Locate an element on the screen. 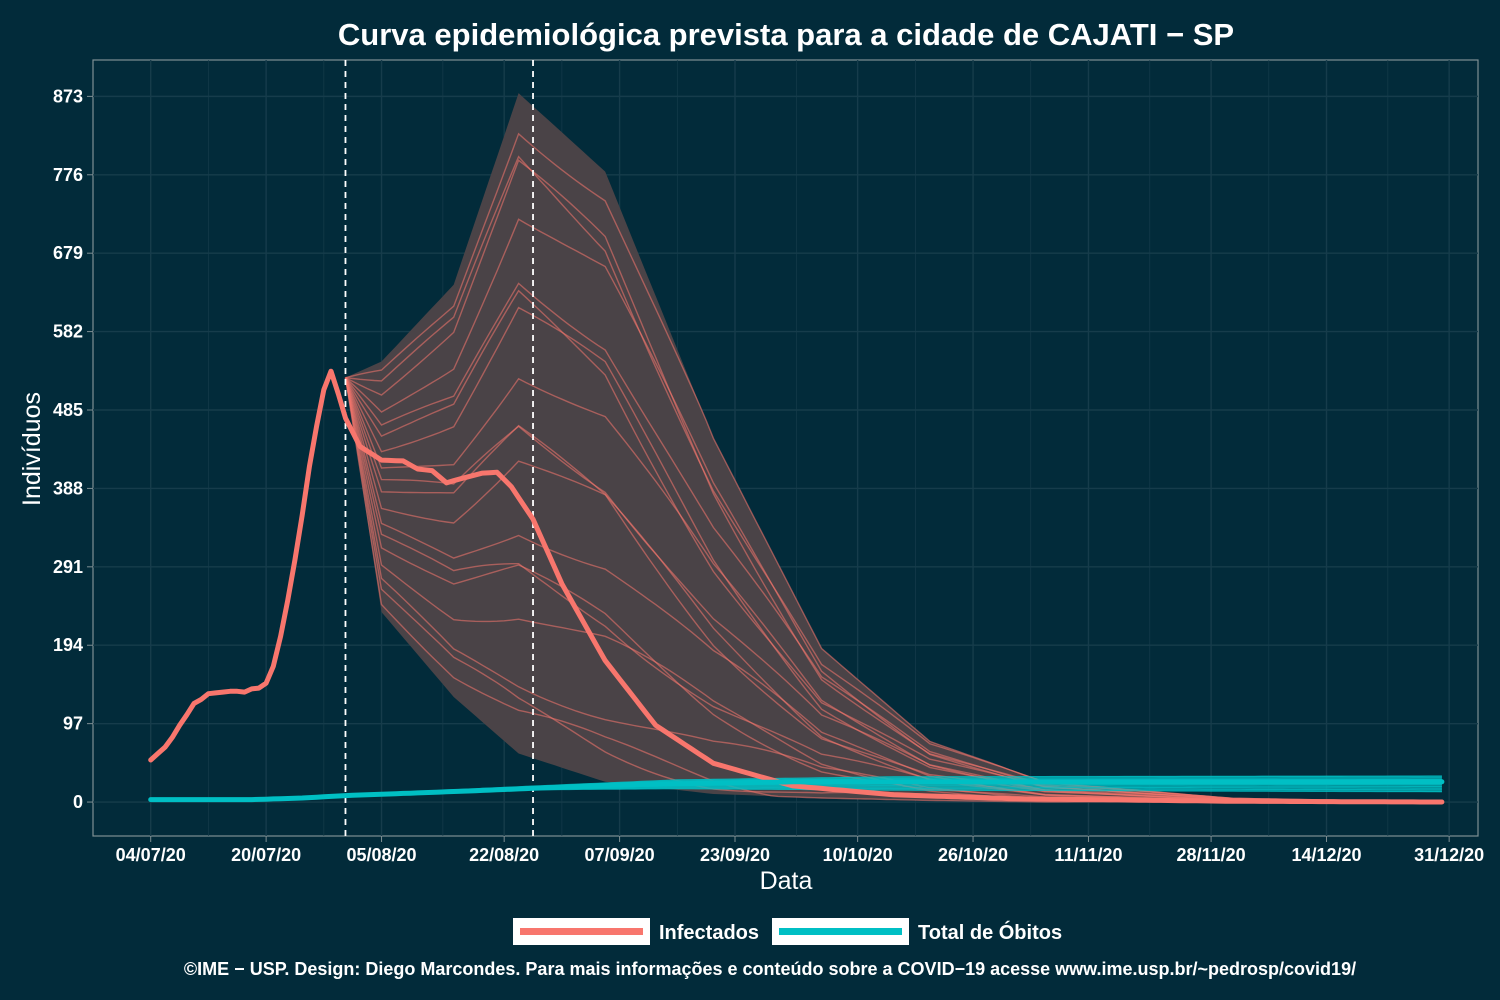  y-tick-label: 582 is located at coordinates (68, 332).